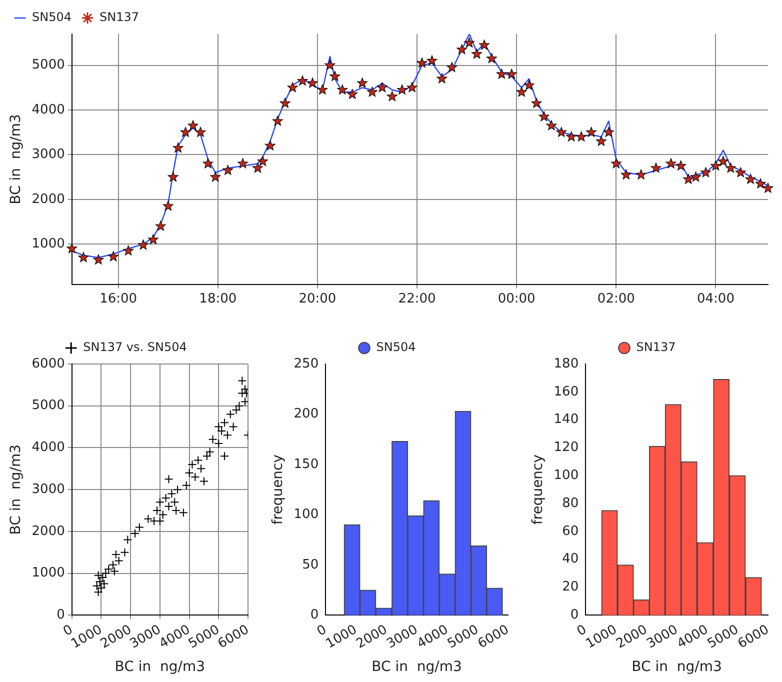 This screenshot has height=682, width=782. I want to click on x-tick-label: 00:00, so click(517, 299).